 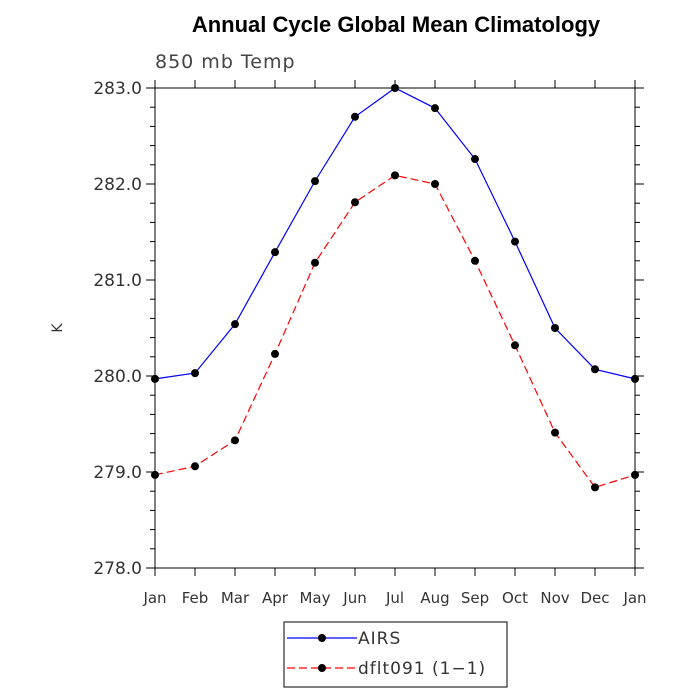 What do you see at coordinates (515, 598) in the screenshot?
I see `x-tick-label: Oct` at bounding box center [515, 598].